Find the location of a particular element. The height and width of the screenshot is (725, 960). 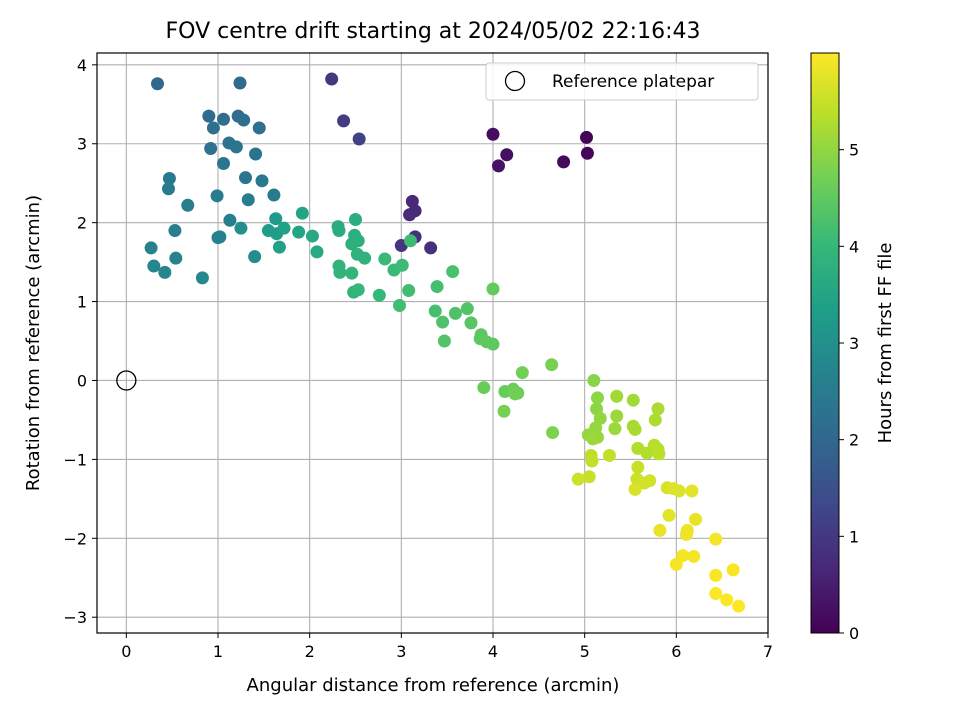

legend: Reference platepar is located at coordinates (622, 81).